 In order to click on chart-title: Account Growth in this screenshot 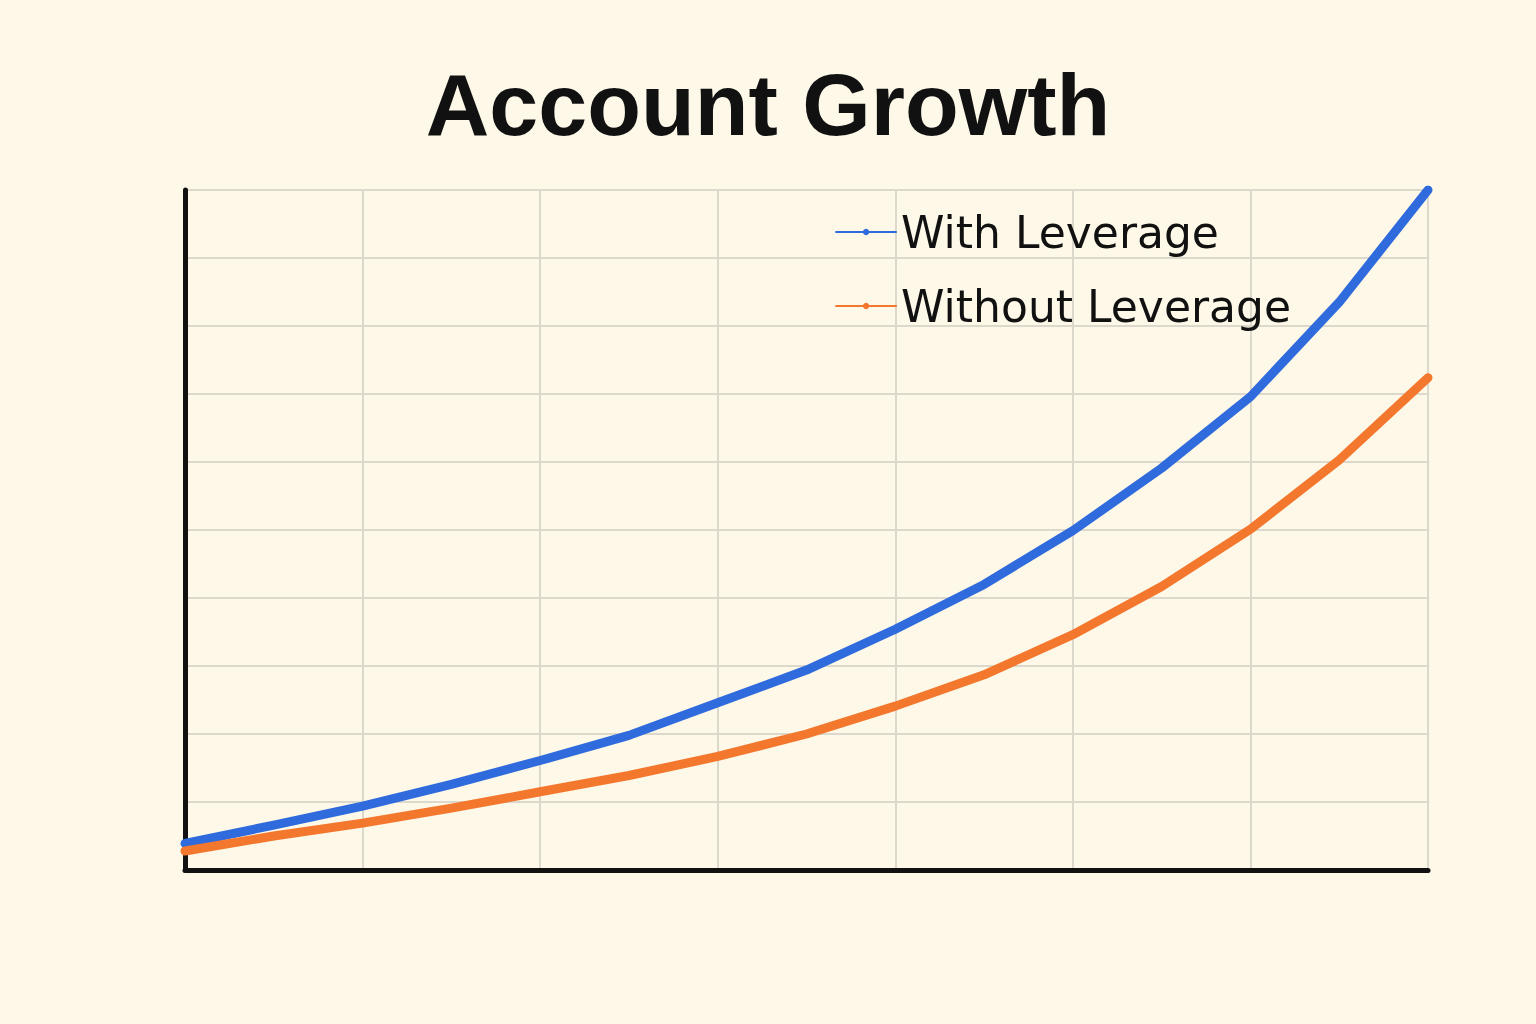, I will do `click(768, 104)`.